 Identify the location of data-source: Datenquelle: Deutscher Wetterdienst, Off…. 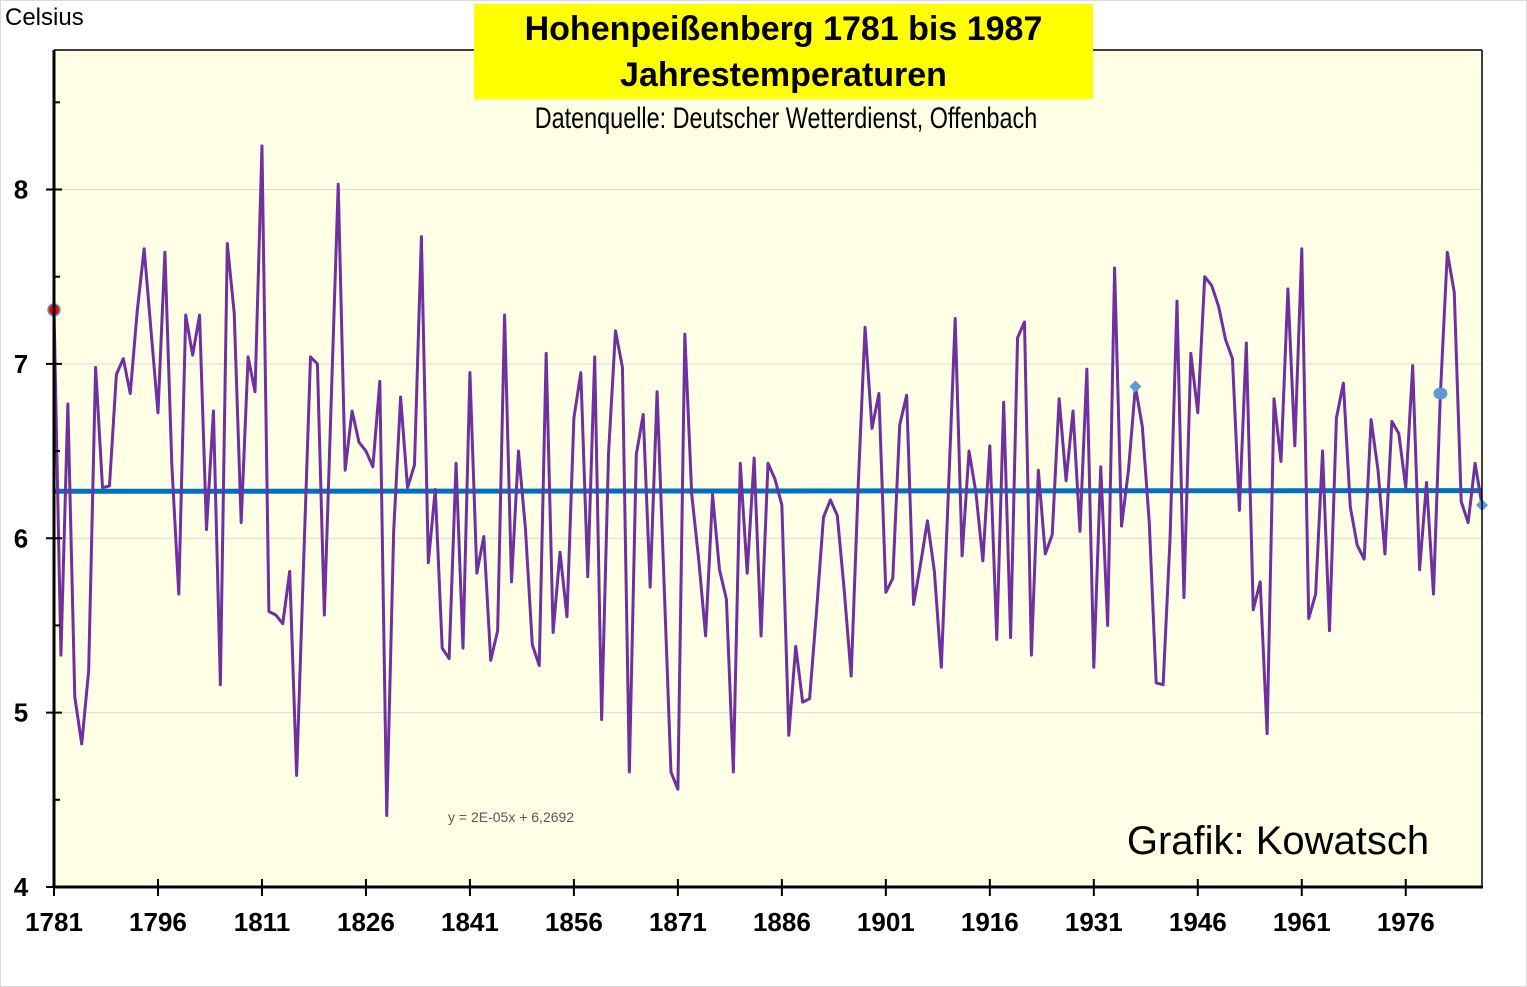
(786, 118).